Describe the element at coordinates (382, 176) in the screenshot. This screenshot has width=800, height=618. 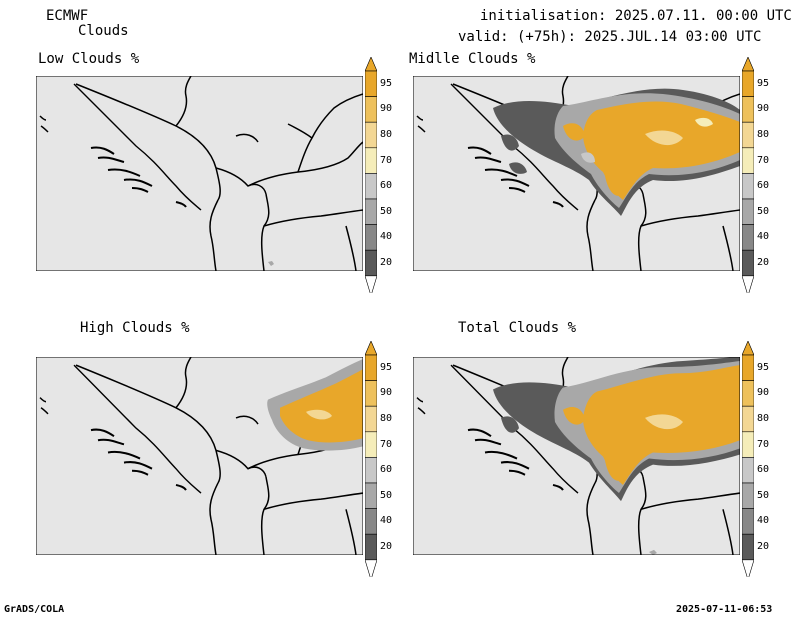
I see `colorbar-top-left: 95 90 80 70 60 50 40 20` at that location.